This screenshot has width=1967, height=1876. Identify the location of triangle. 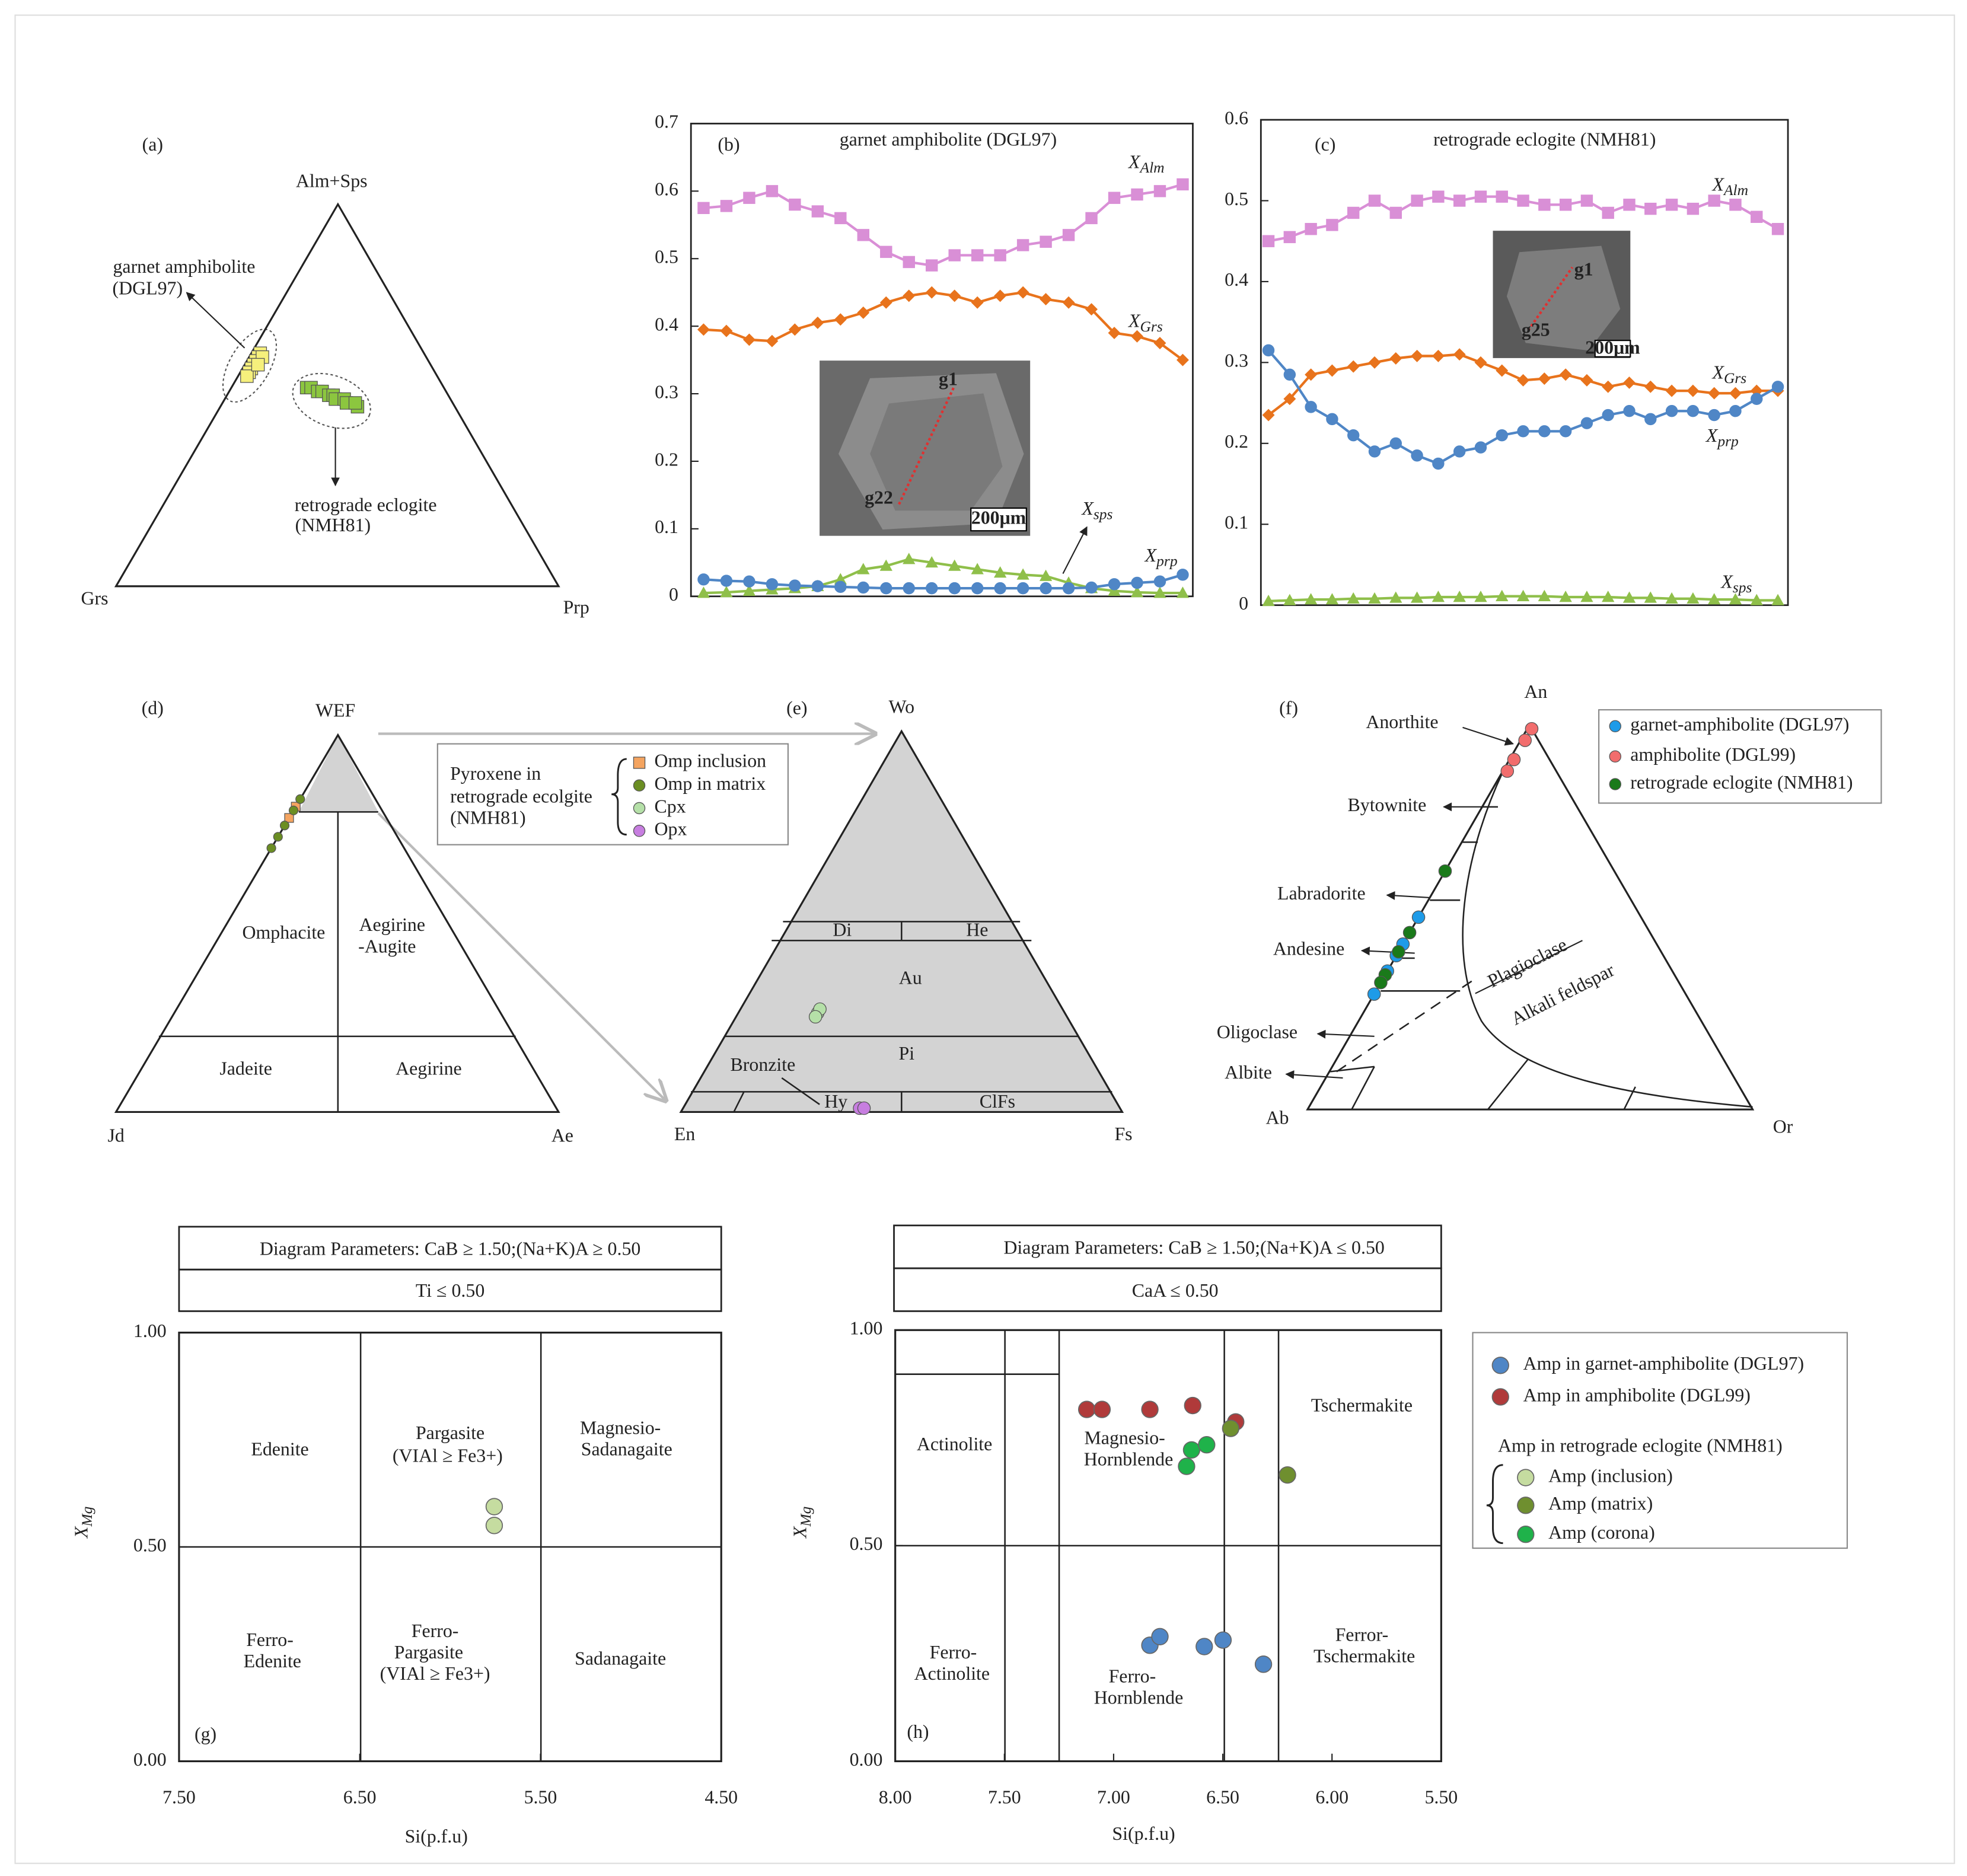
(337, 395).